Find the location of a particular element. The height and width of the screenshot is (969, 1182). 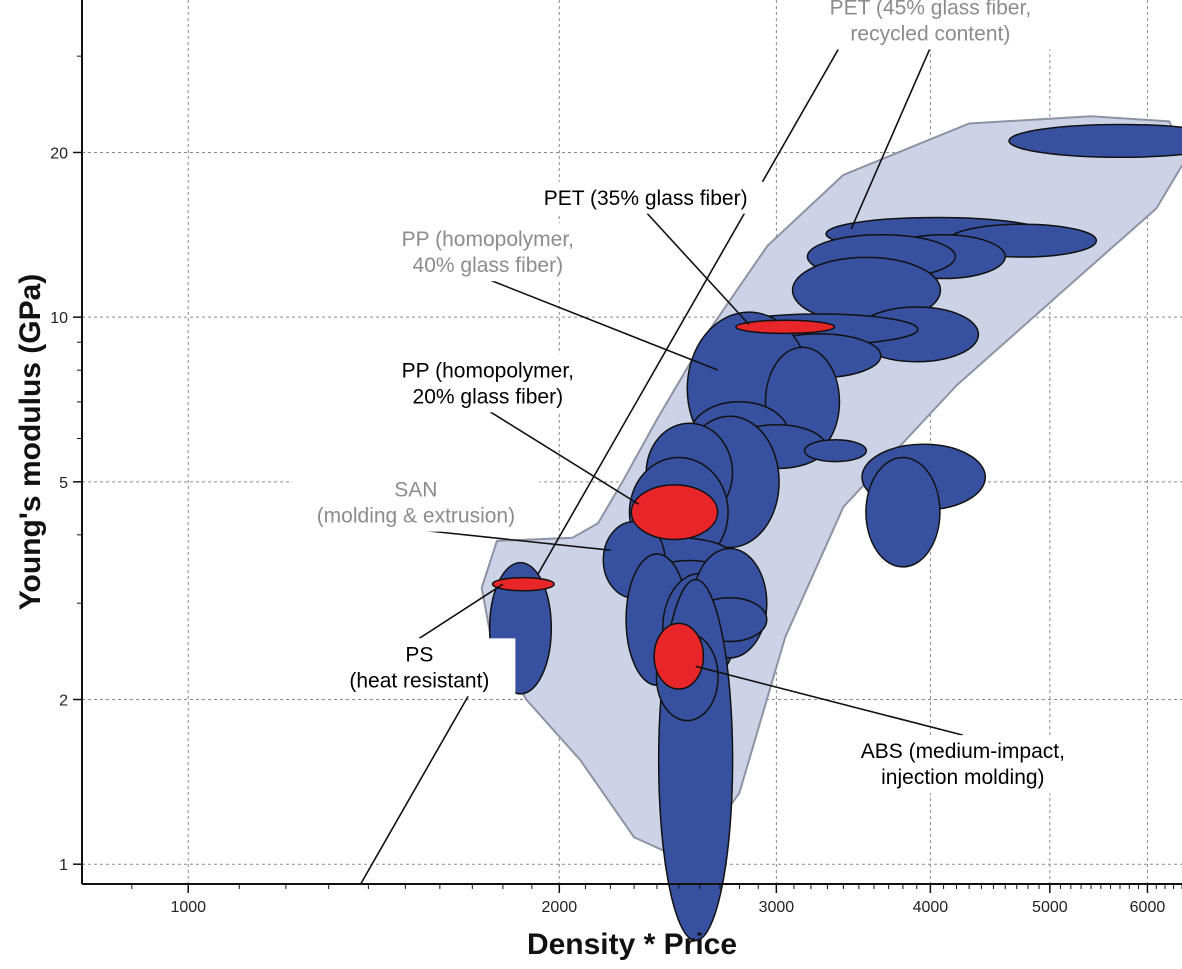

y-tick-label: 20 is located at coordinates (59, 153).